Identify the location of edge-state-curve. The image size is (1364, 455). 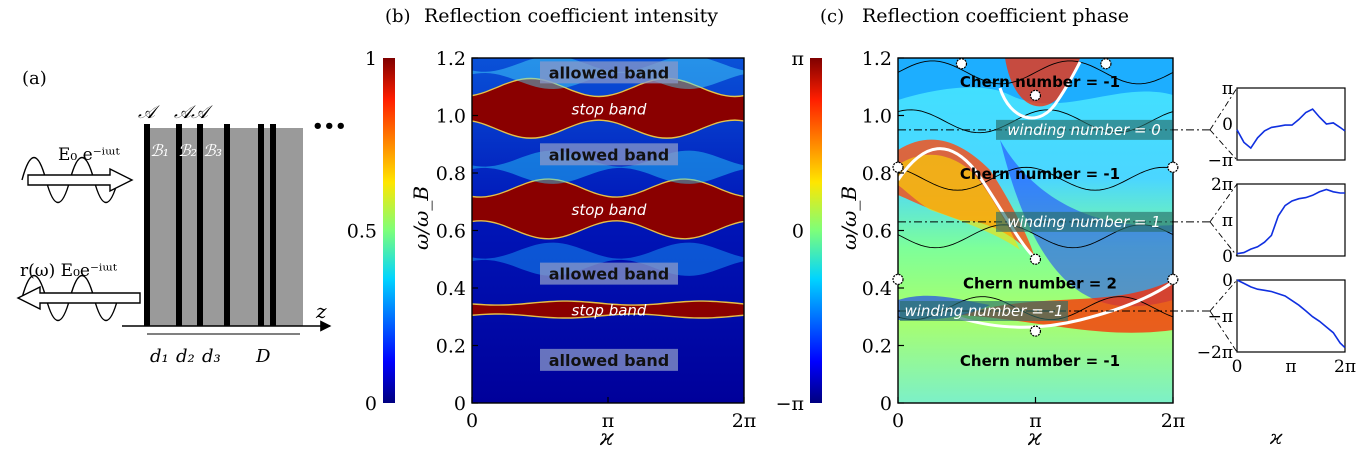
(967, 203).